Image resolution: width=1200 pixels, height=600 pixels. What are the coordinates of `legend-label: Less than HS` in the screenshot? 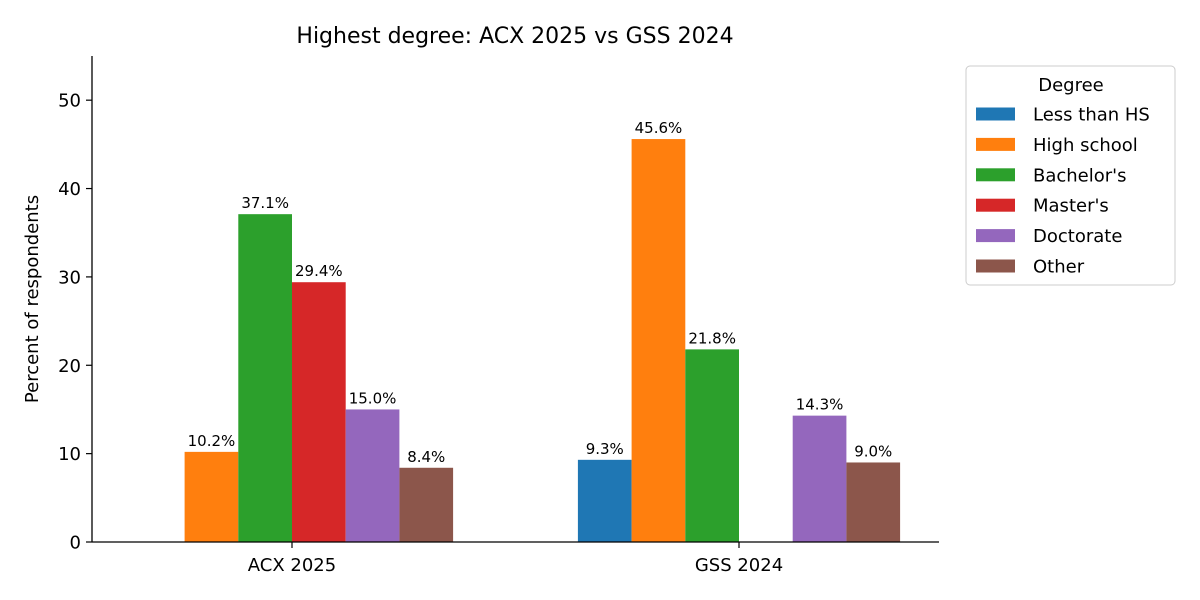 It's located at (1091, 115).